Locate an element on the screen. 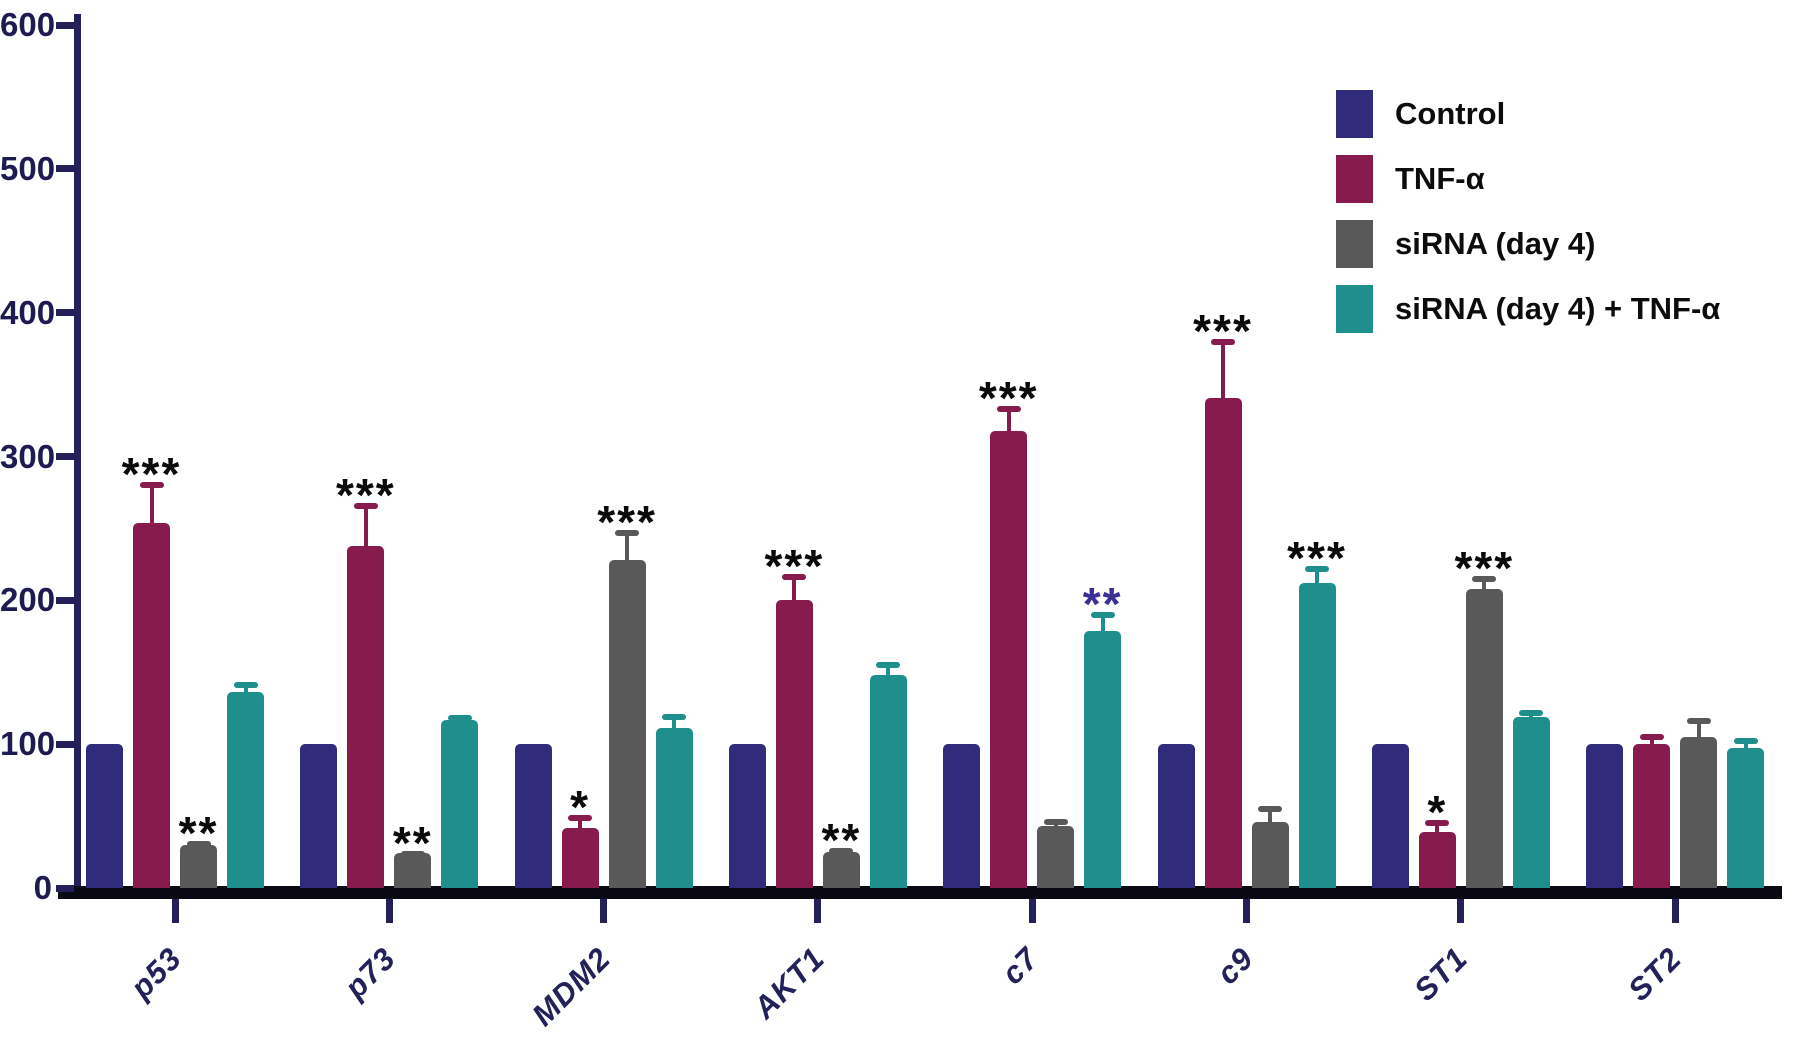  legend-swatch-sirna-day-4-tnf is located at coordinates (1354, 309).